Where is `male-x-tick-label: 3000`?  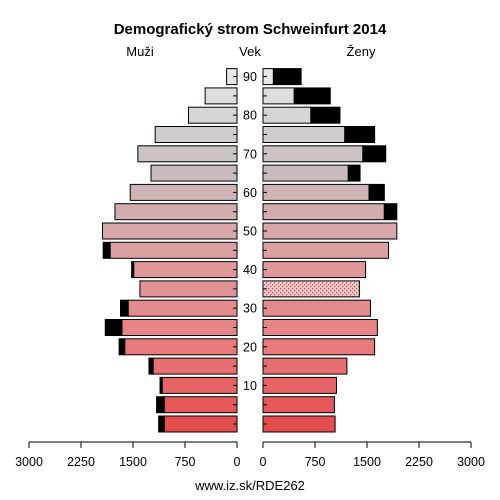 male-x-tick-label: 3000 is located at coordinates (29, 462).